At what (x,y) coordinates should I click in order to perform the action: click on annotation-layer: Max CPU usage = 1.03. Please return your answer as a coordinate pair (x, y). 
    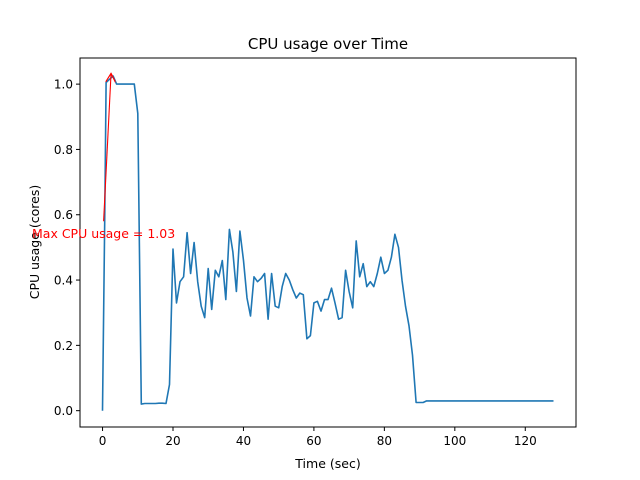
    Looking at the image, I should click on (103, 157).